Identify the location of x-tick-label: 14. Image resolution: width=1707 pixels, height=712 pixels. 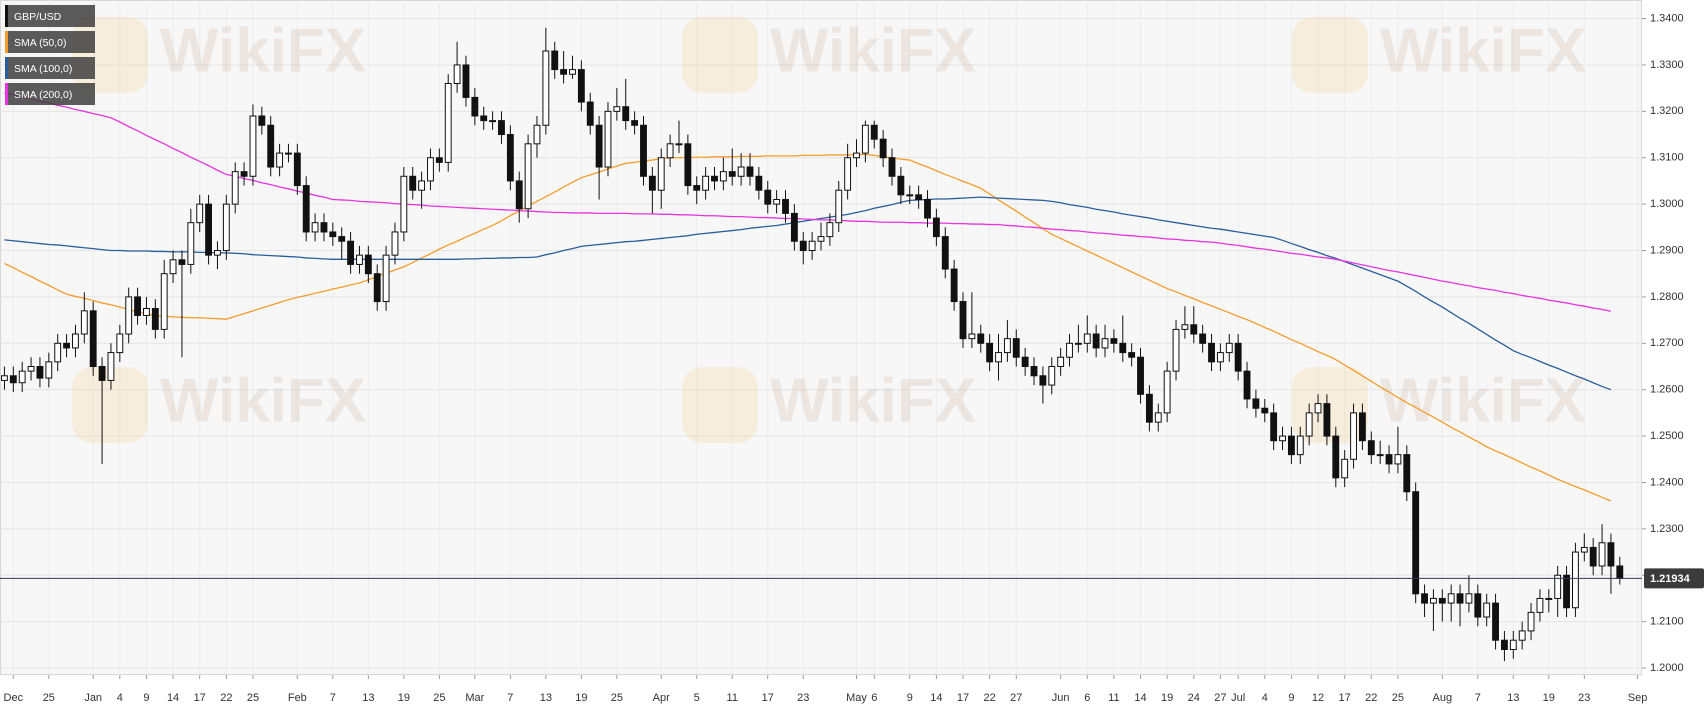
(936, 698).